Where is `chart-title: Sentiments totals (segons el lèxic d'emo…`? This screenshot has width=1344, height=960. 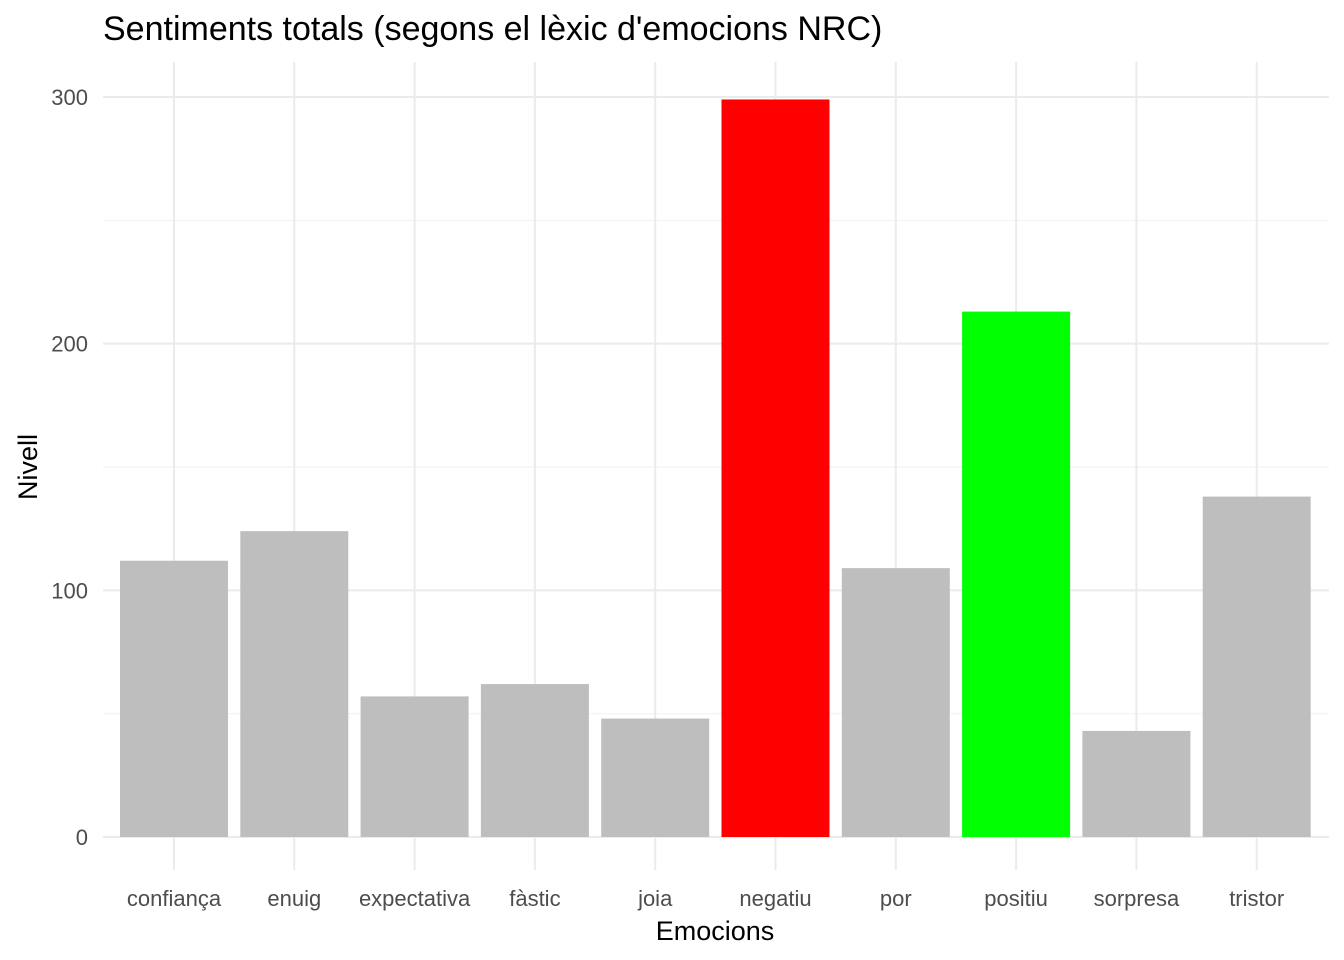 chart-title: Sentiments totals (segons el lèxic d'emo… is located at coordinates (493, 29).